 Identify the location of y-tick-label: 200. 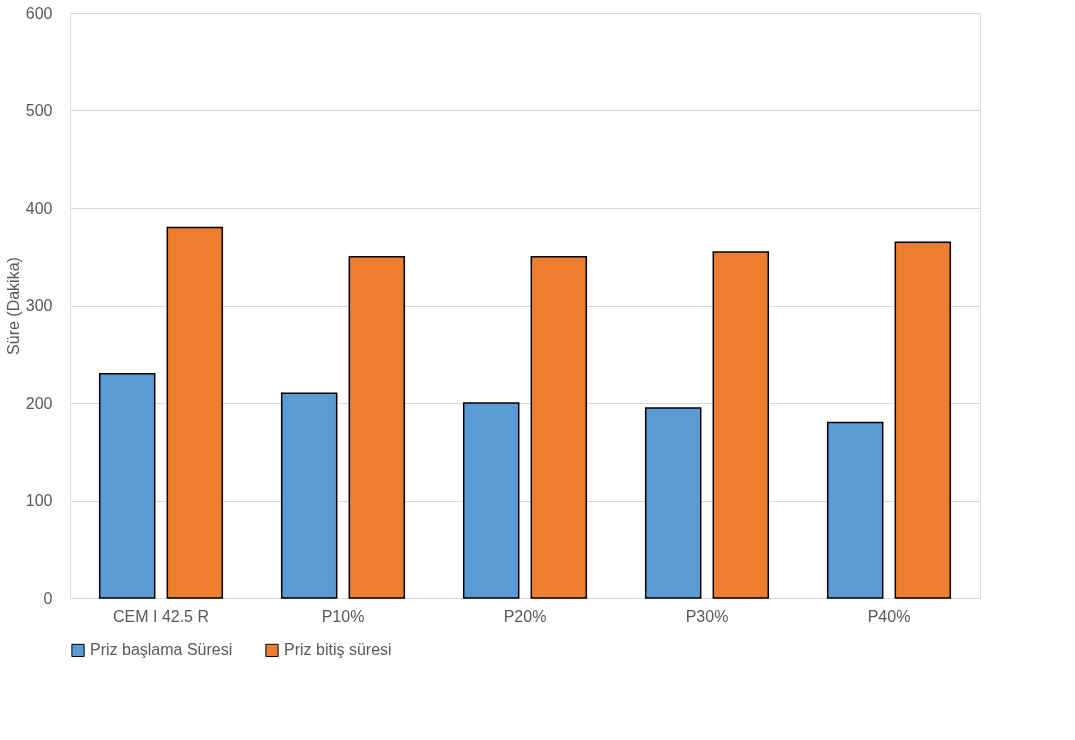
(39, 403).